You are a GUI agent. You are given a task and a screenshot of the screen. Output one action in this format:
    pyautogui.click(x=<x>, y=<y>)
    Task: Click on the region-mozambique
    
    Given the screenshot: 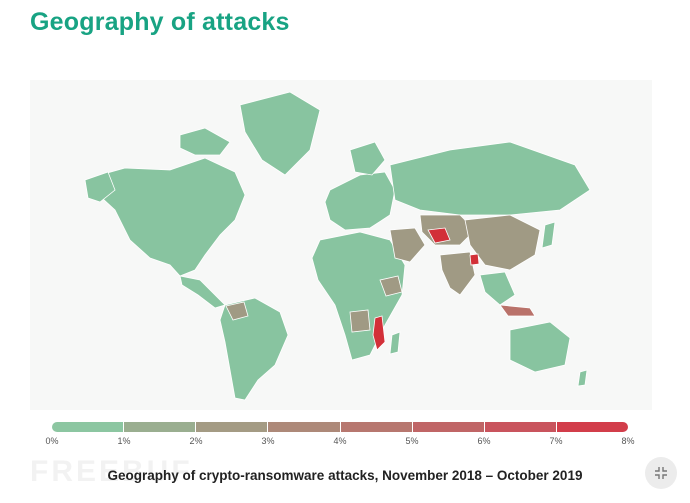 What is the action you would take?
    pyautogui.click(x=379, y=333)
    